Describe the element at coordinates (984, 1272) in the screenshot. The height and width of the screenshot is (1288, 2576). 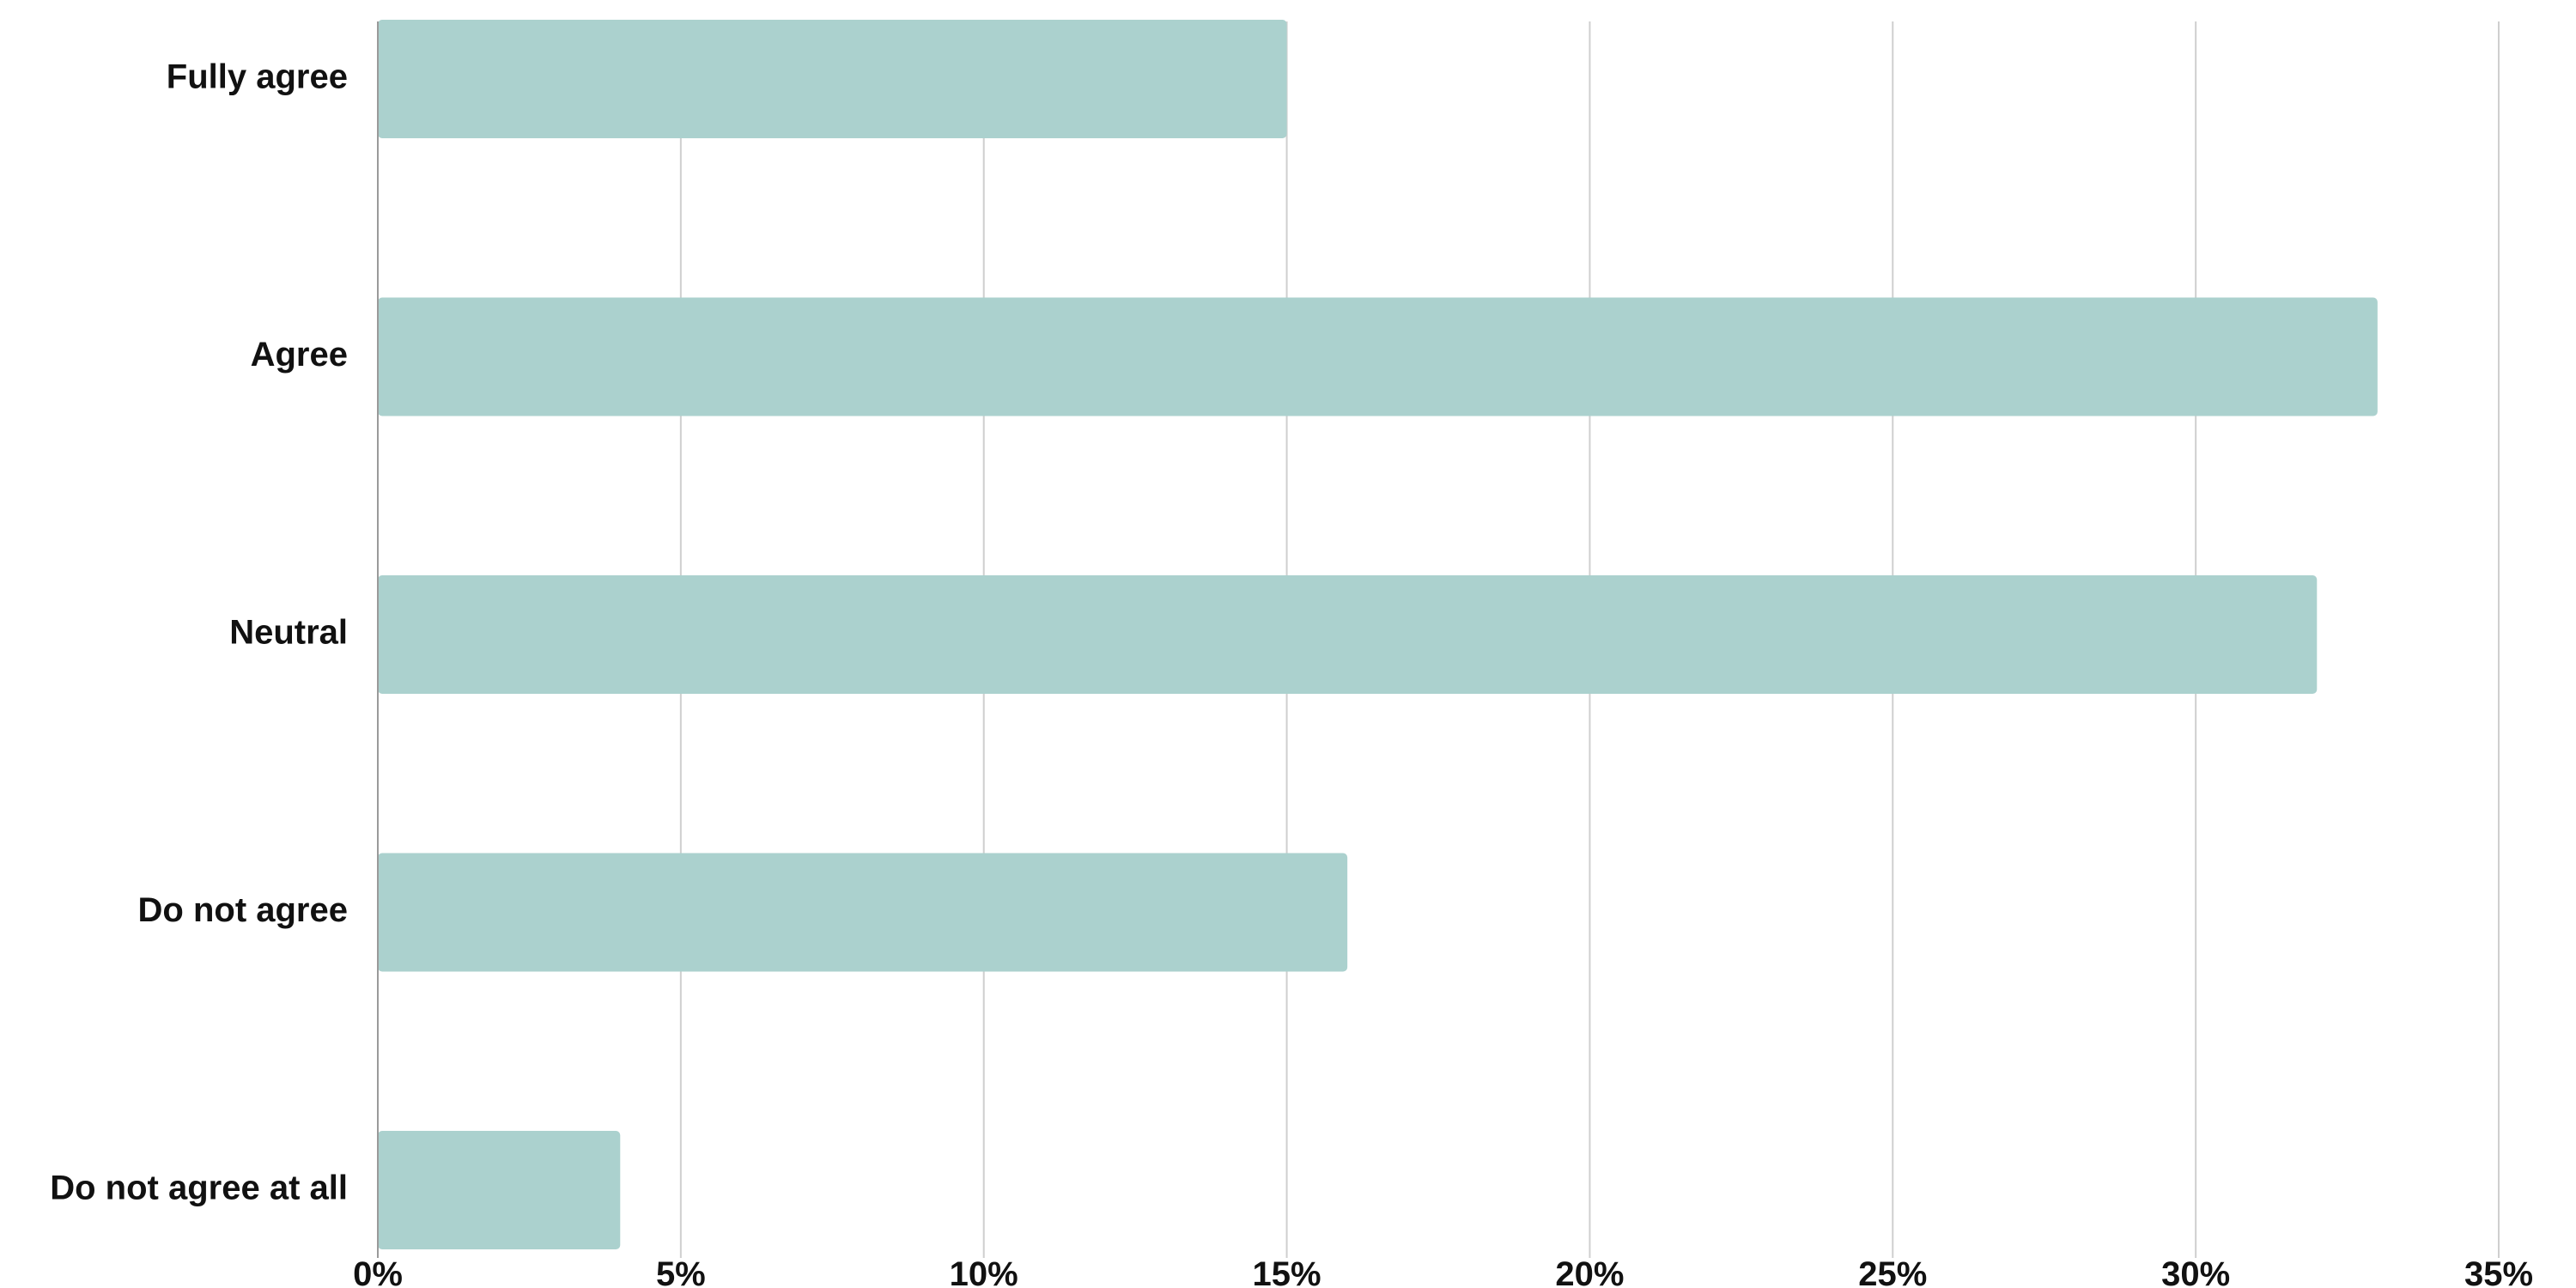
I see `x-tick-label: 10%` at that location.